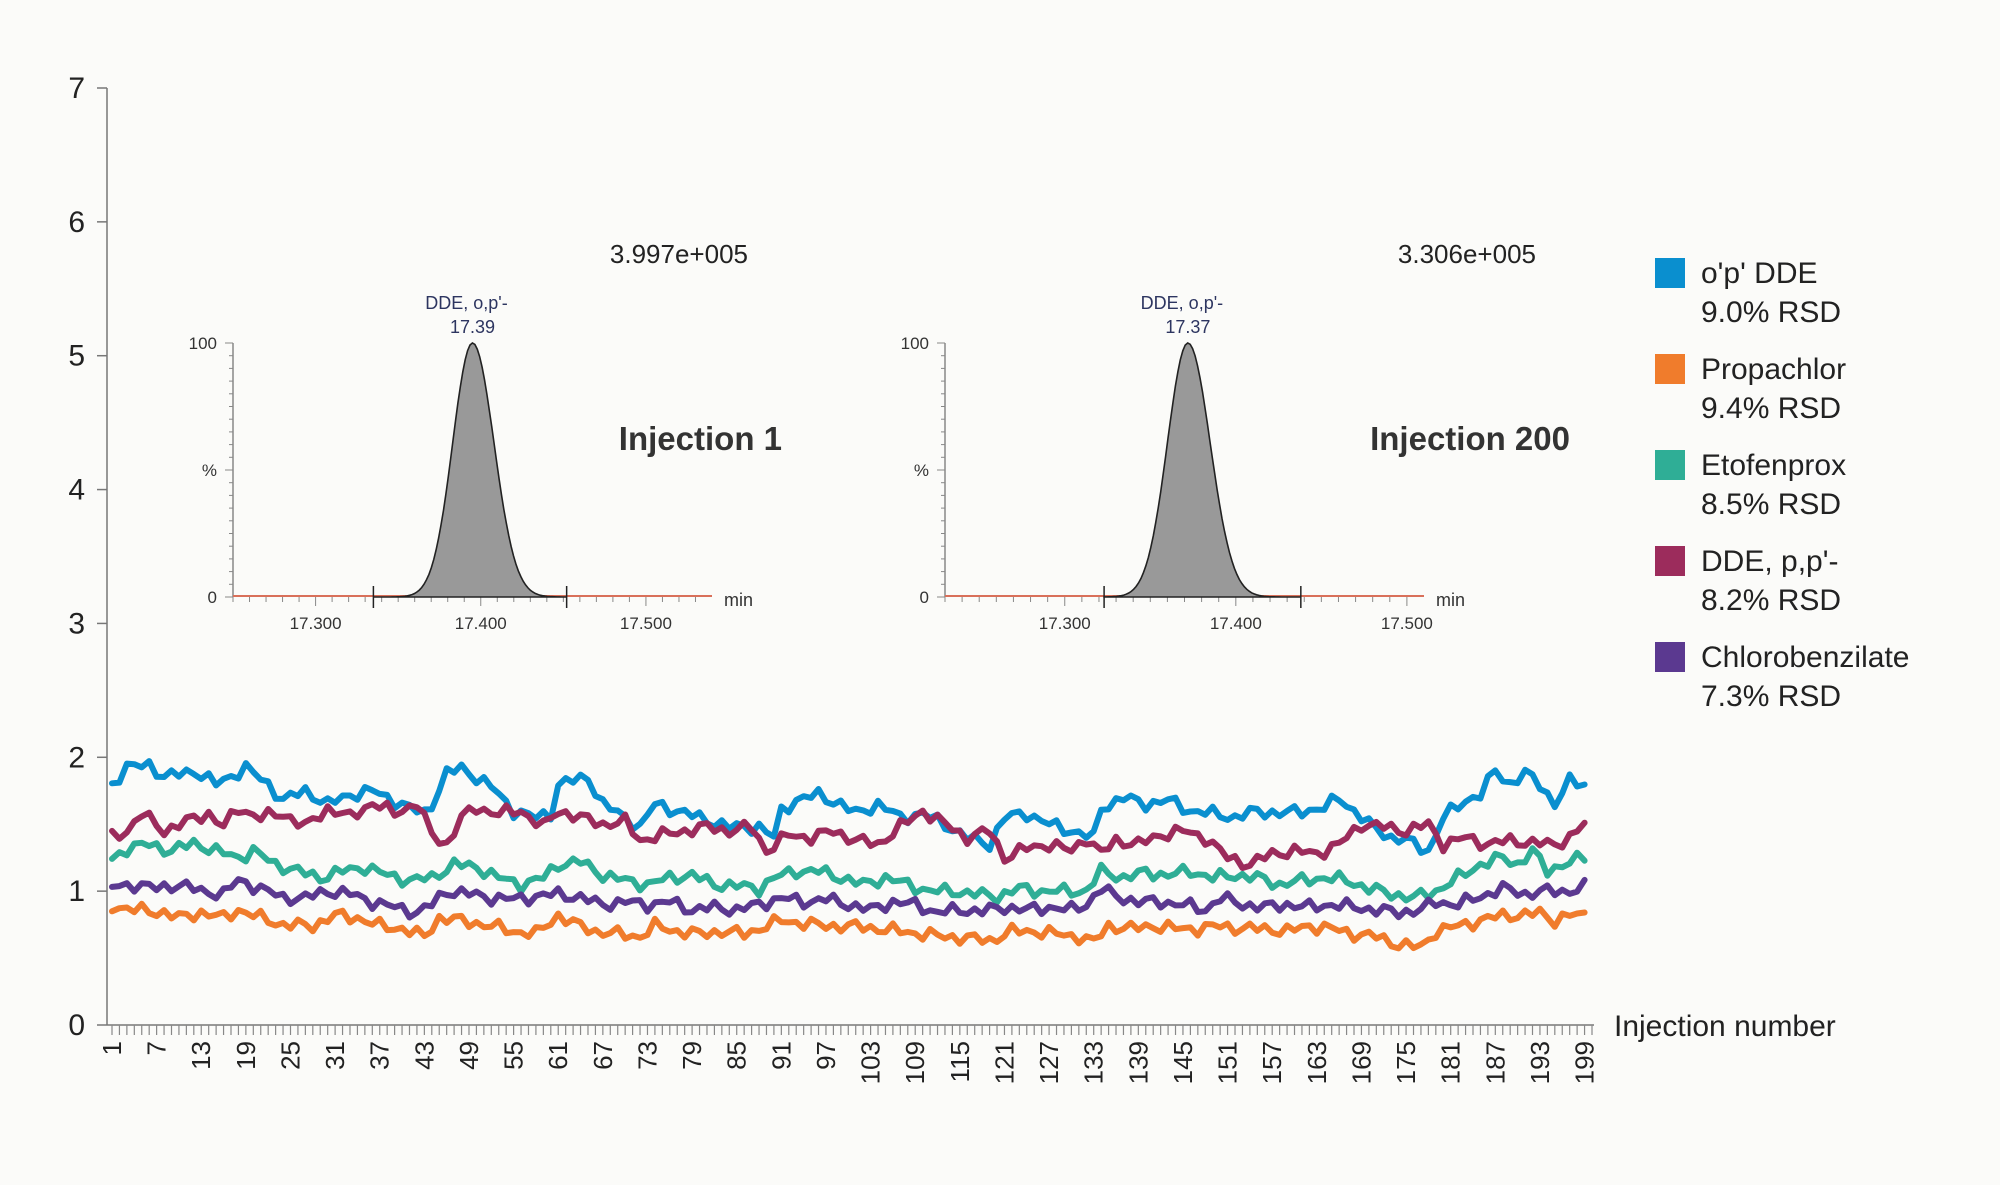  I want to click on x-tick-label: 127, so click(1049, 1062).